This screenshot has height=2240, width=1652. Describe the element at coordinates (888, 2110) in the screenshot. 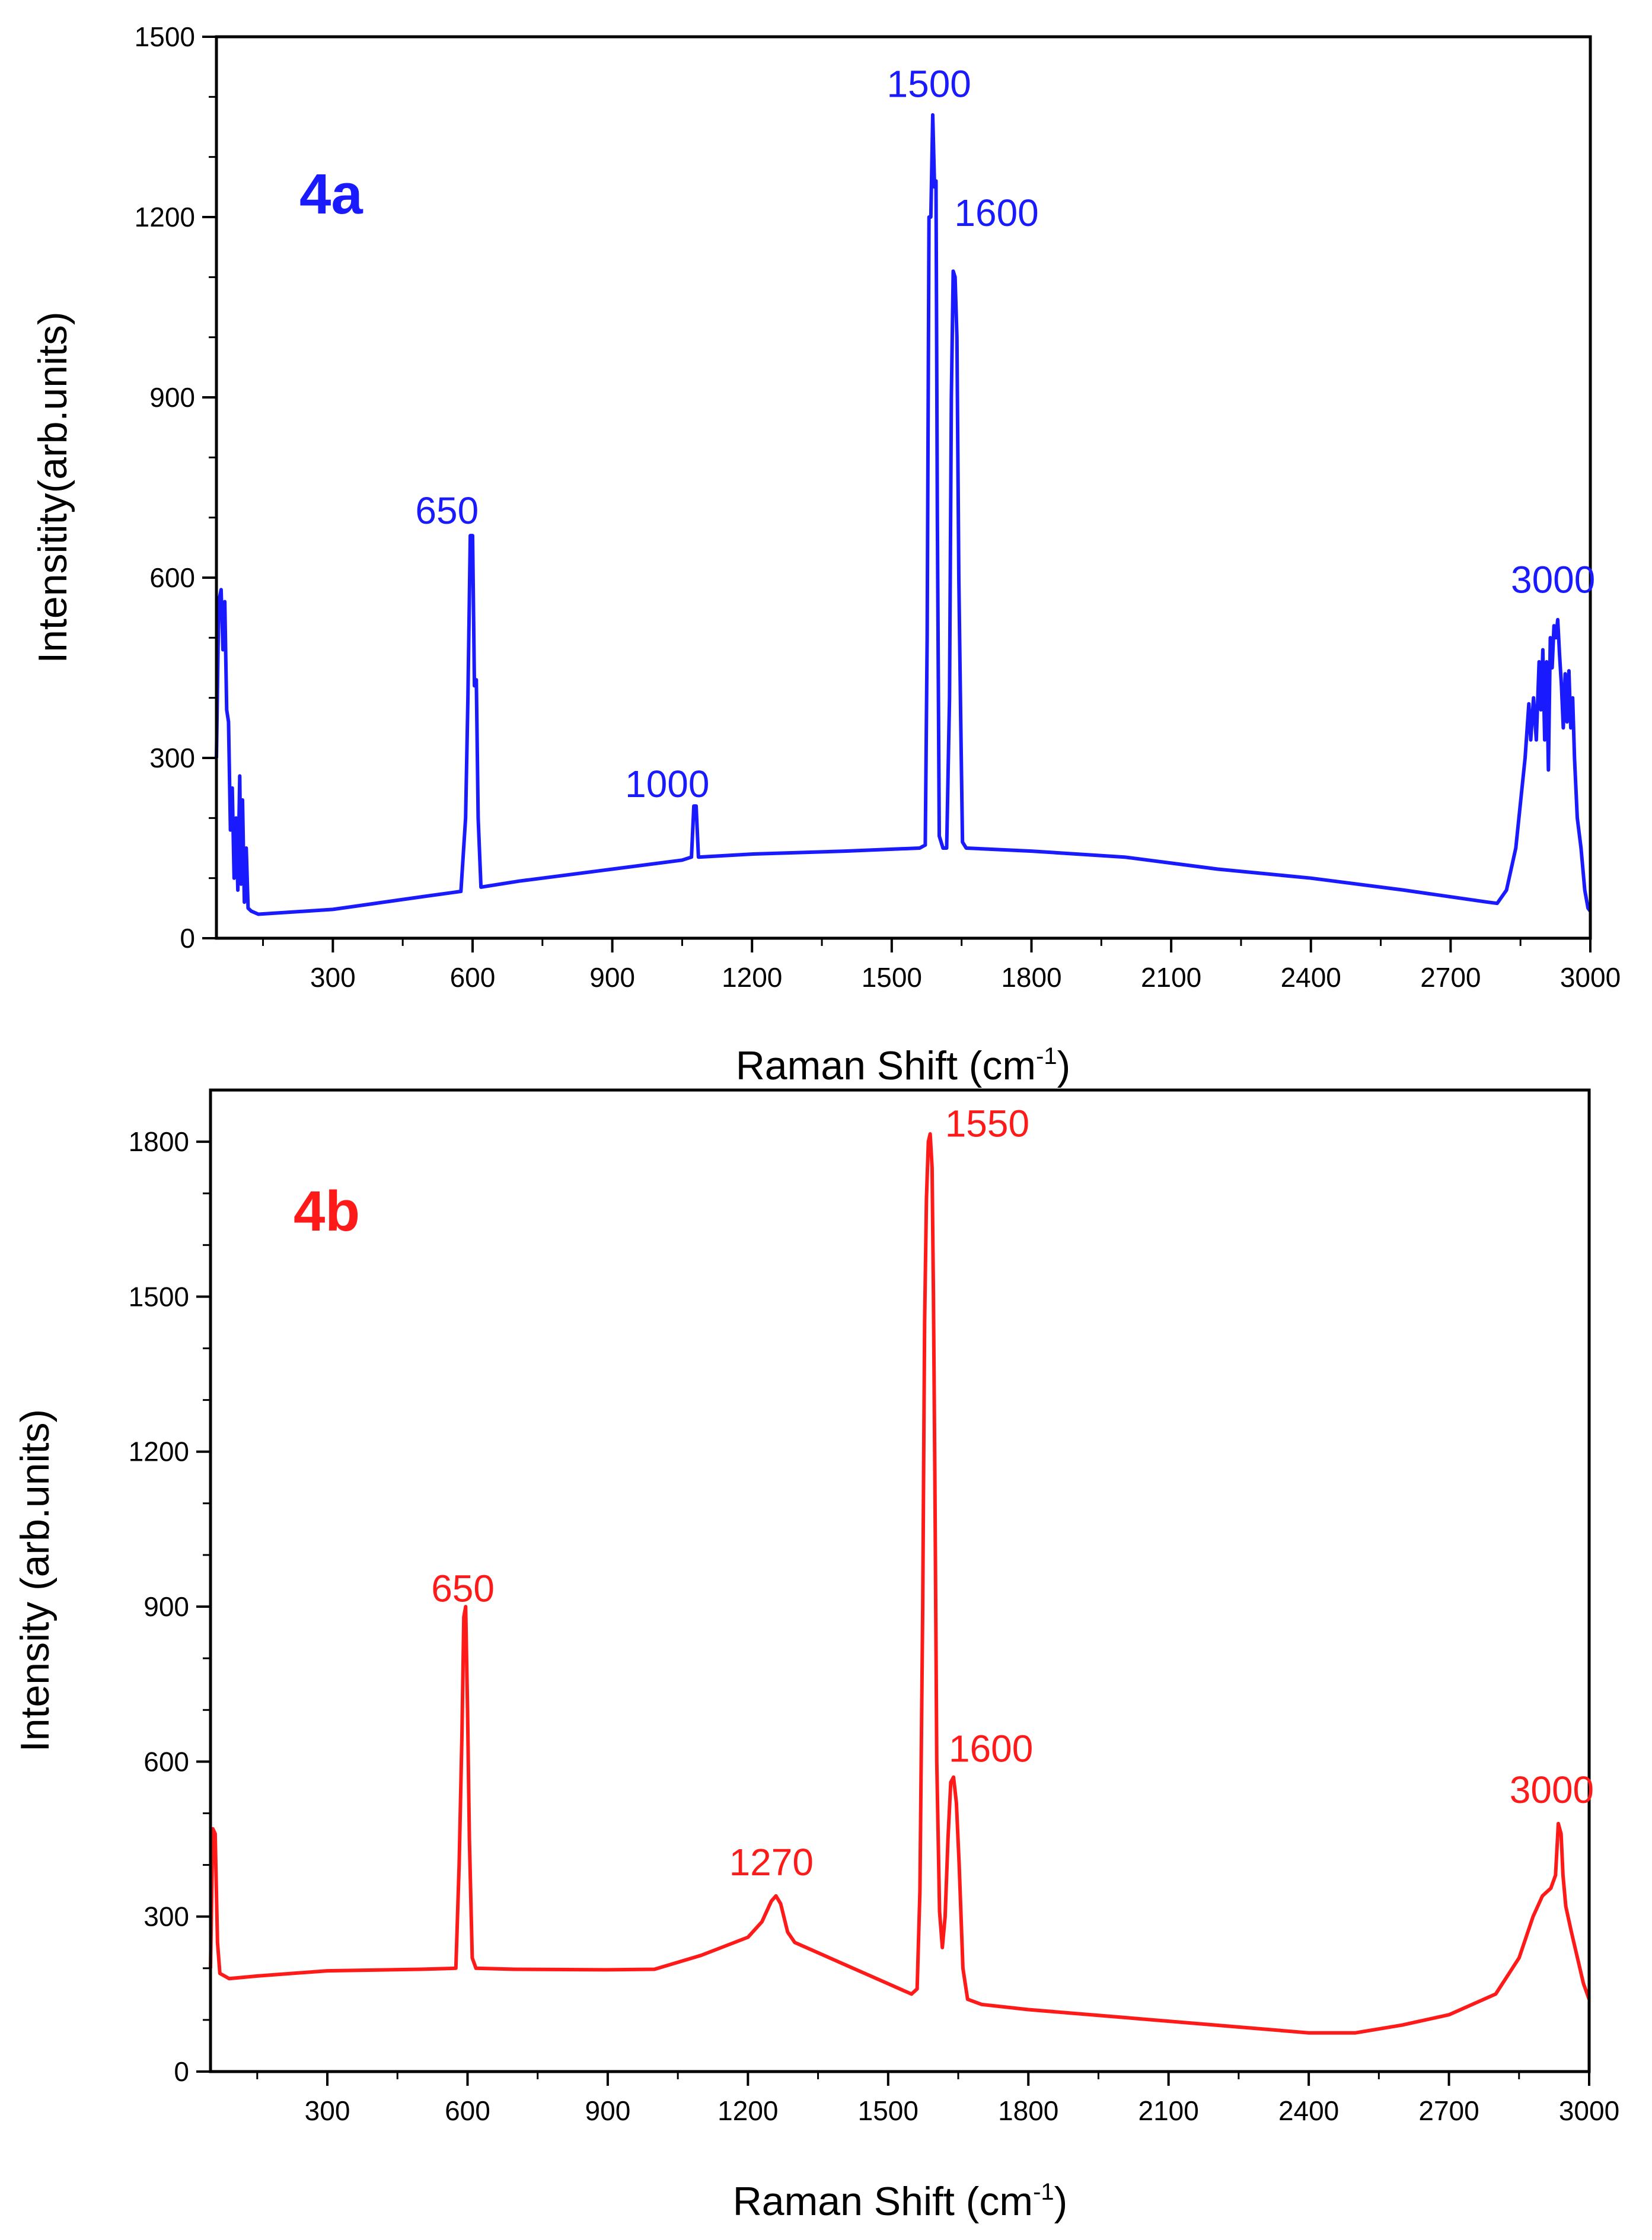

I see `x-tick-label-4b-1500: 1500` at that location.